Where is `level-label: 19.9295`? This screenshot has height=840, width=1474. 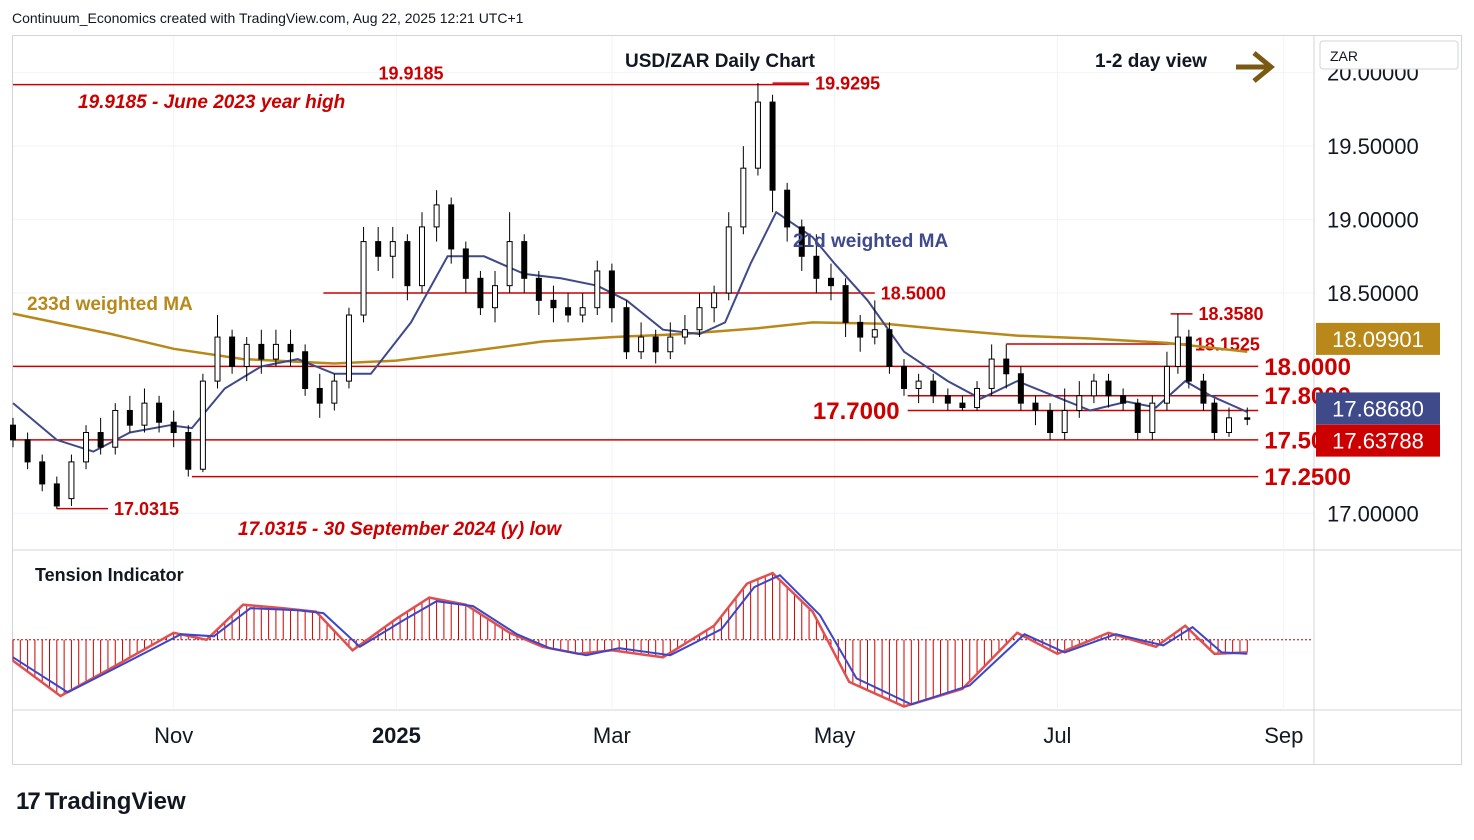
level-label: 19.9295 is located at coordinates (847, 83).